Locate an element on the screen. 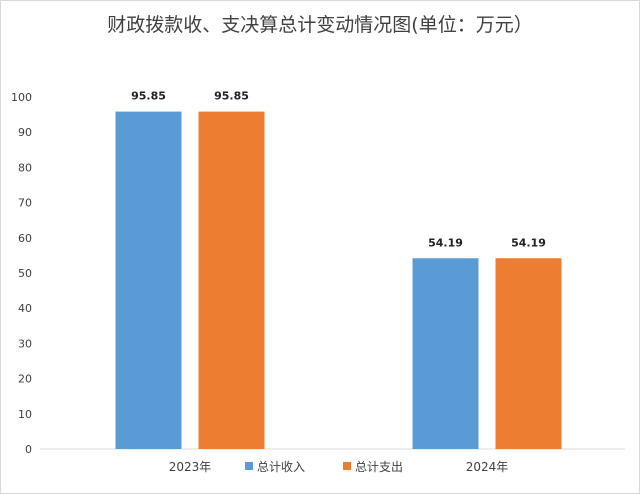 The image size is (640, 494). y-tick-label: 80 is located at coordinates (25, 167).